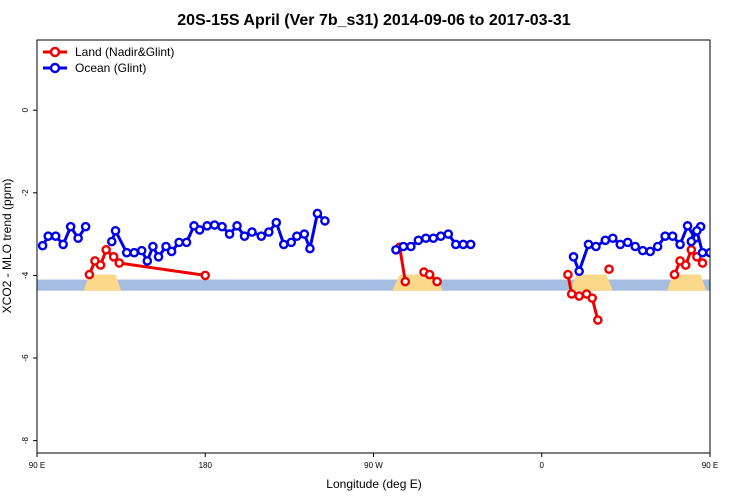 The width and height of the screenshot is (750, 500). Describe the element at coordinates (55, 52) in the screenshot. I see `legend-marker-land` at that location.